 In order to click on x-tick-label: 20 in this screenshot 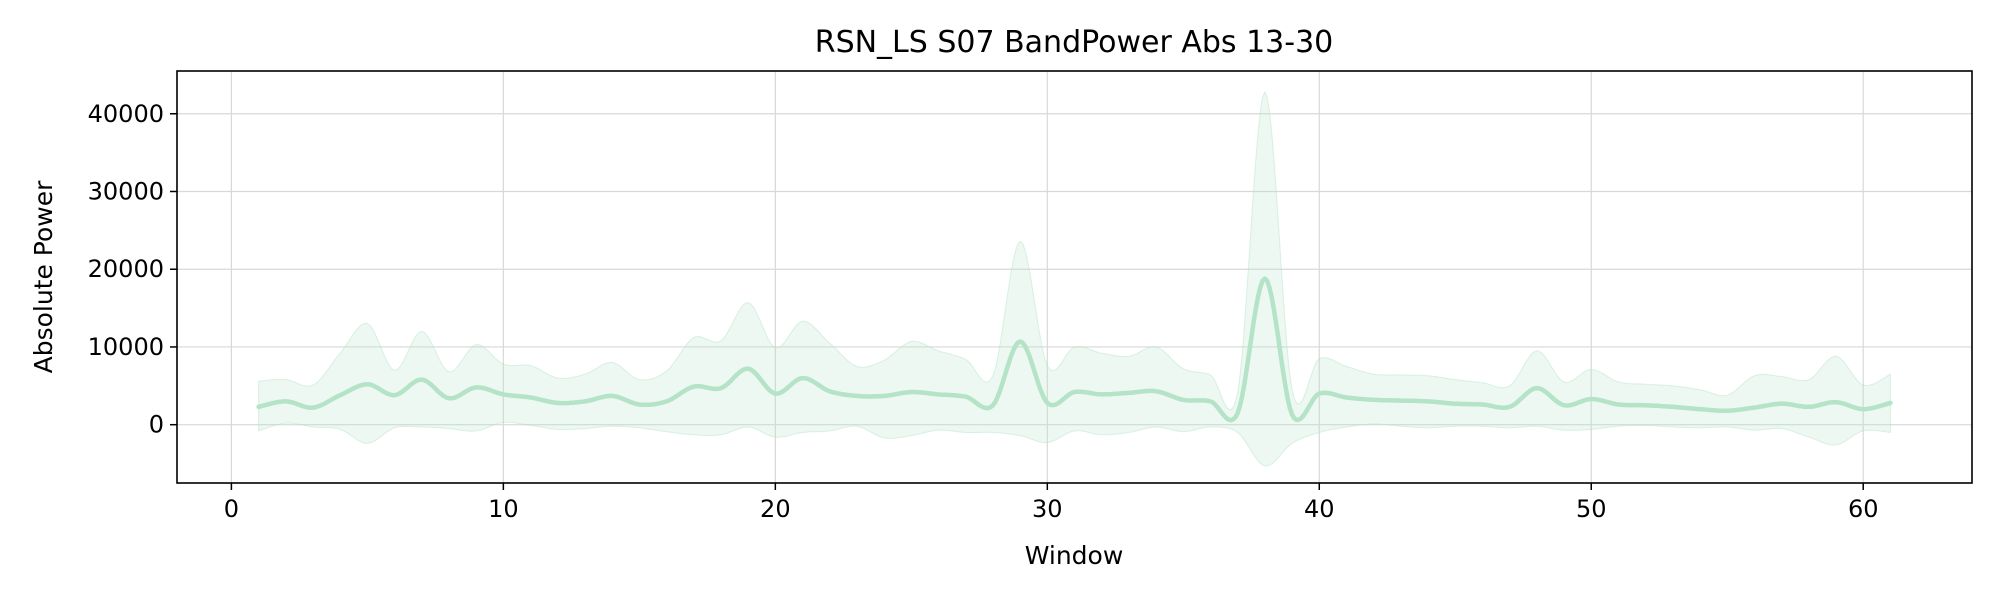, I will do `click(775, 509)`.